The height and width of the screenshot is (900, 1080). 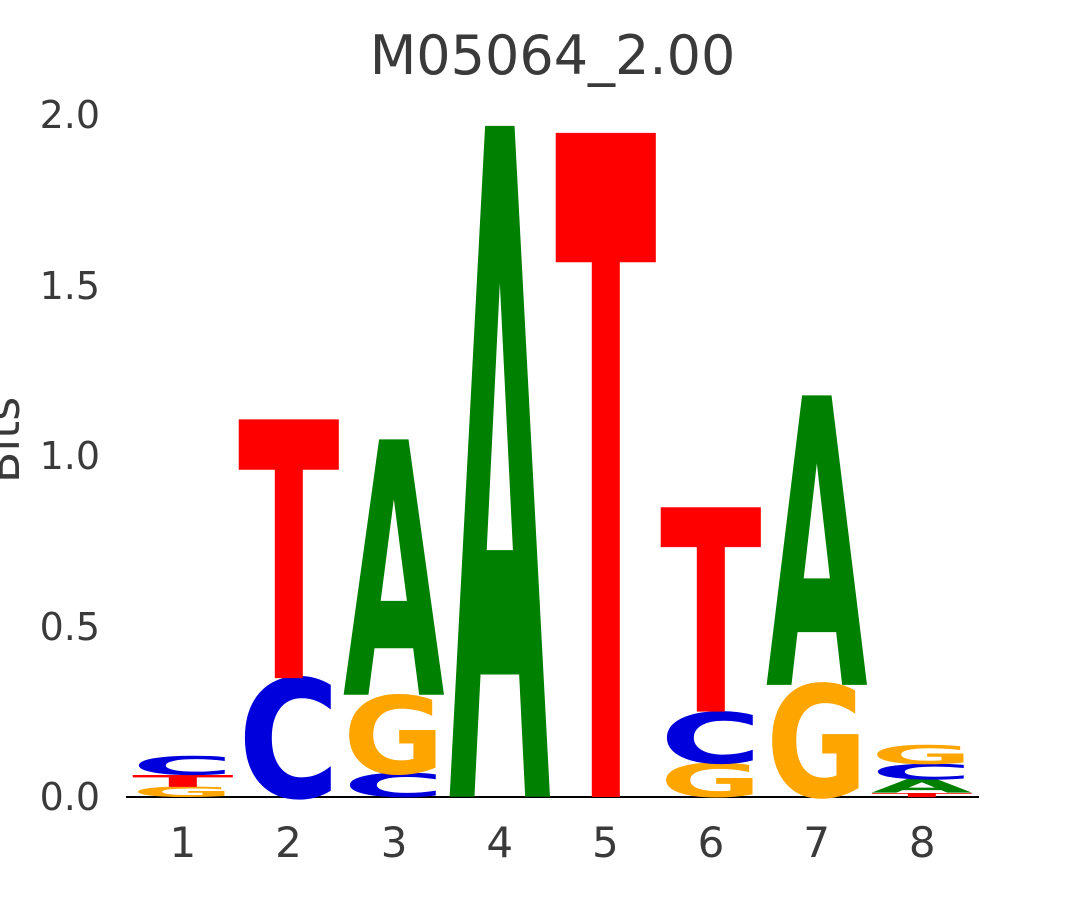 I want to click on x-tick-label: 3, so click(x=394, y=842).